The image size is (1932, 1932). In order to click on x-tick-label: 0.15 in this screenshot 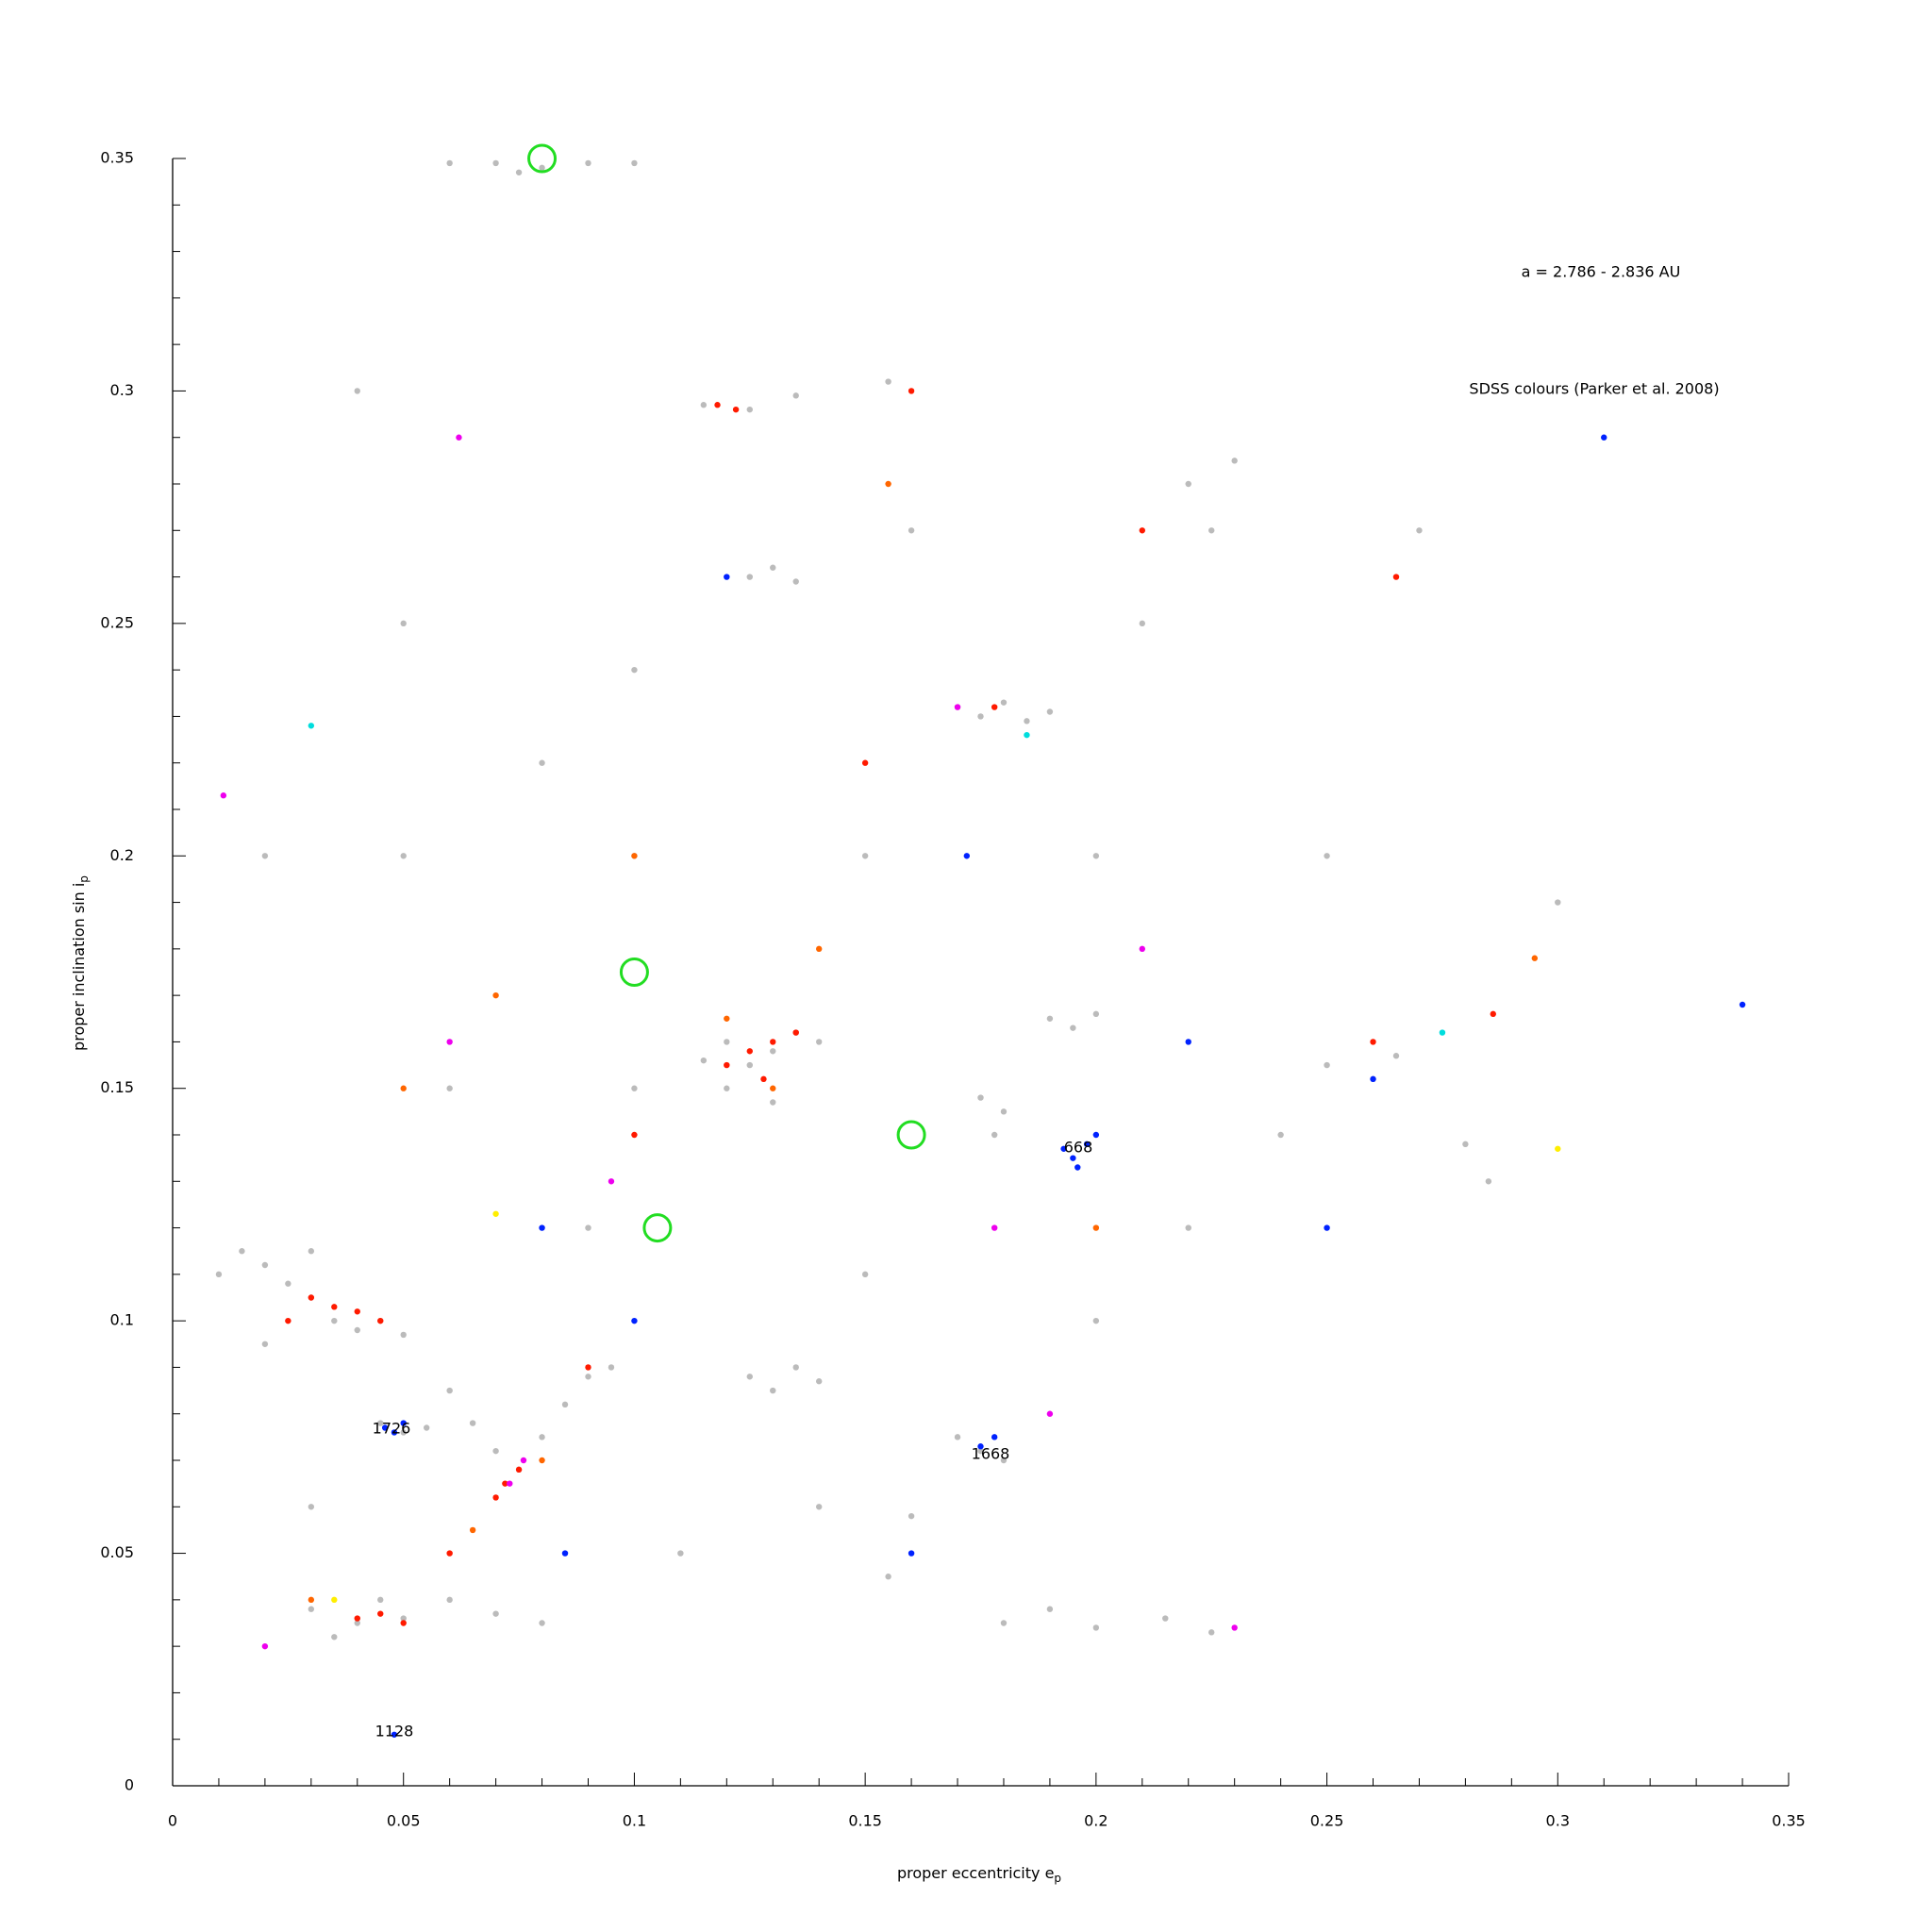, I will do `click(865, 1821)`.